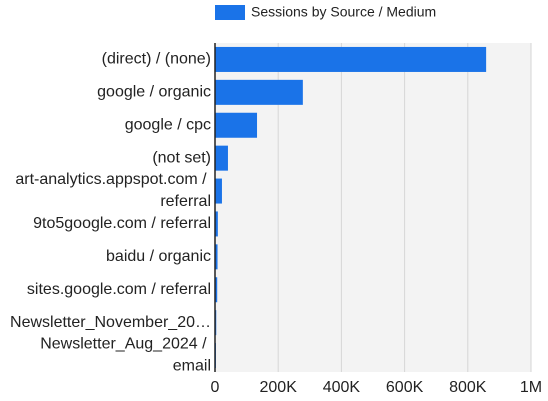  I want to click on x-tick-label: 400K, so click(342, 387).